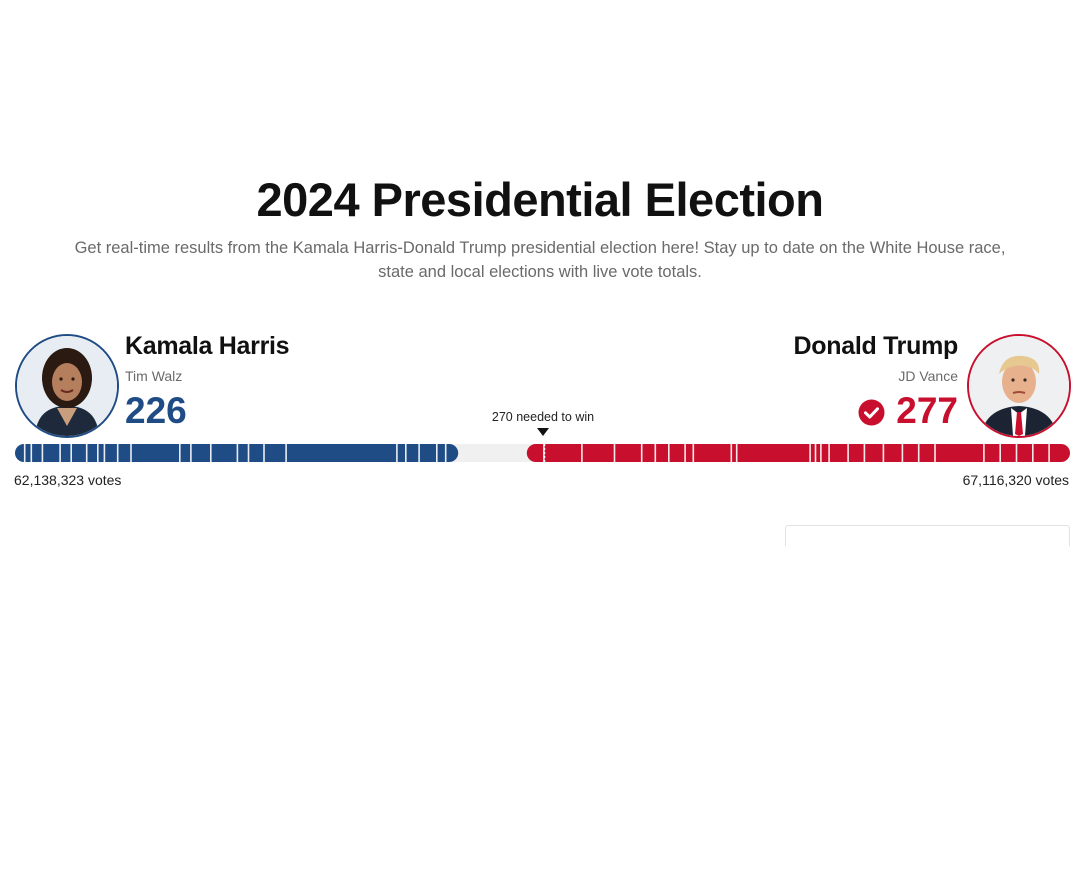 This screenshot has width=1080, height=888. I want to click on trump-running-mate: JD Vance, so click(928, 376).